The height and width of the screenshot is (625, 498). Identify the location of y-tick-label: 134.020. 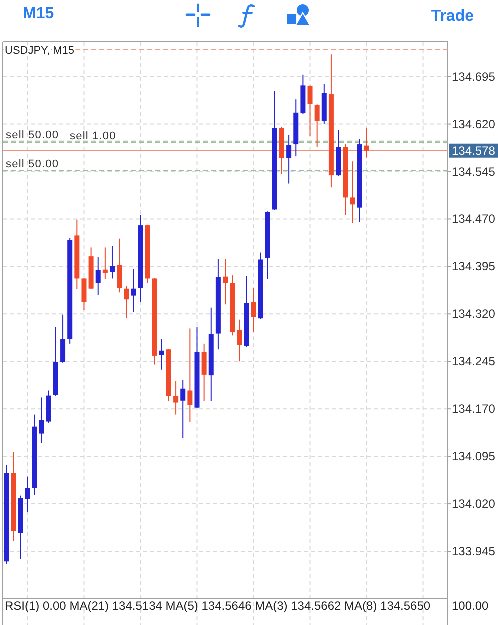
(474, 504).